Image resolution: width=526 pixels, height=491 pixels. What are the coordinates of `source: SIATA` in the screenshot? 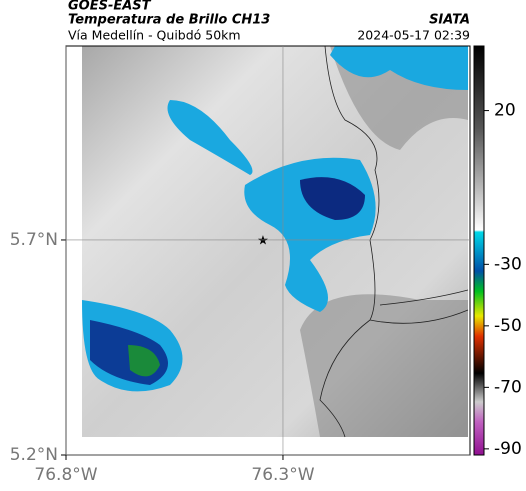 It's located at (449, 20).